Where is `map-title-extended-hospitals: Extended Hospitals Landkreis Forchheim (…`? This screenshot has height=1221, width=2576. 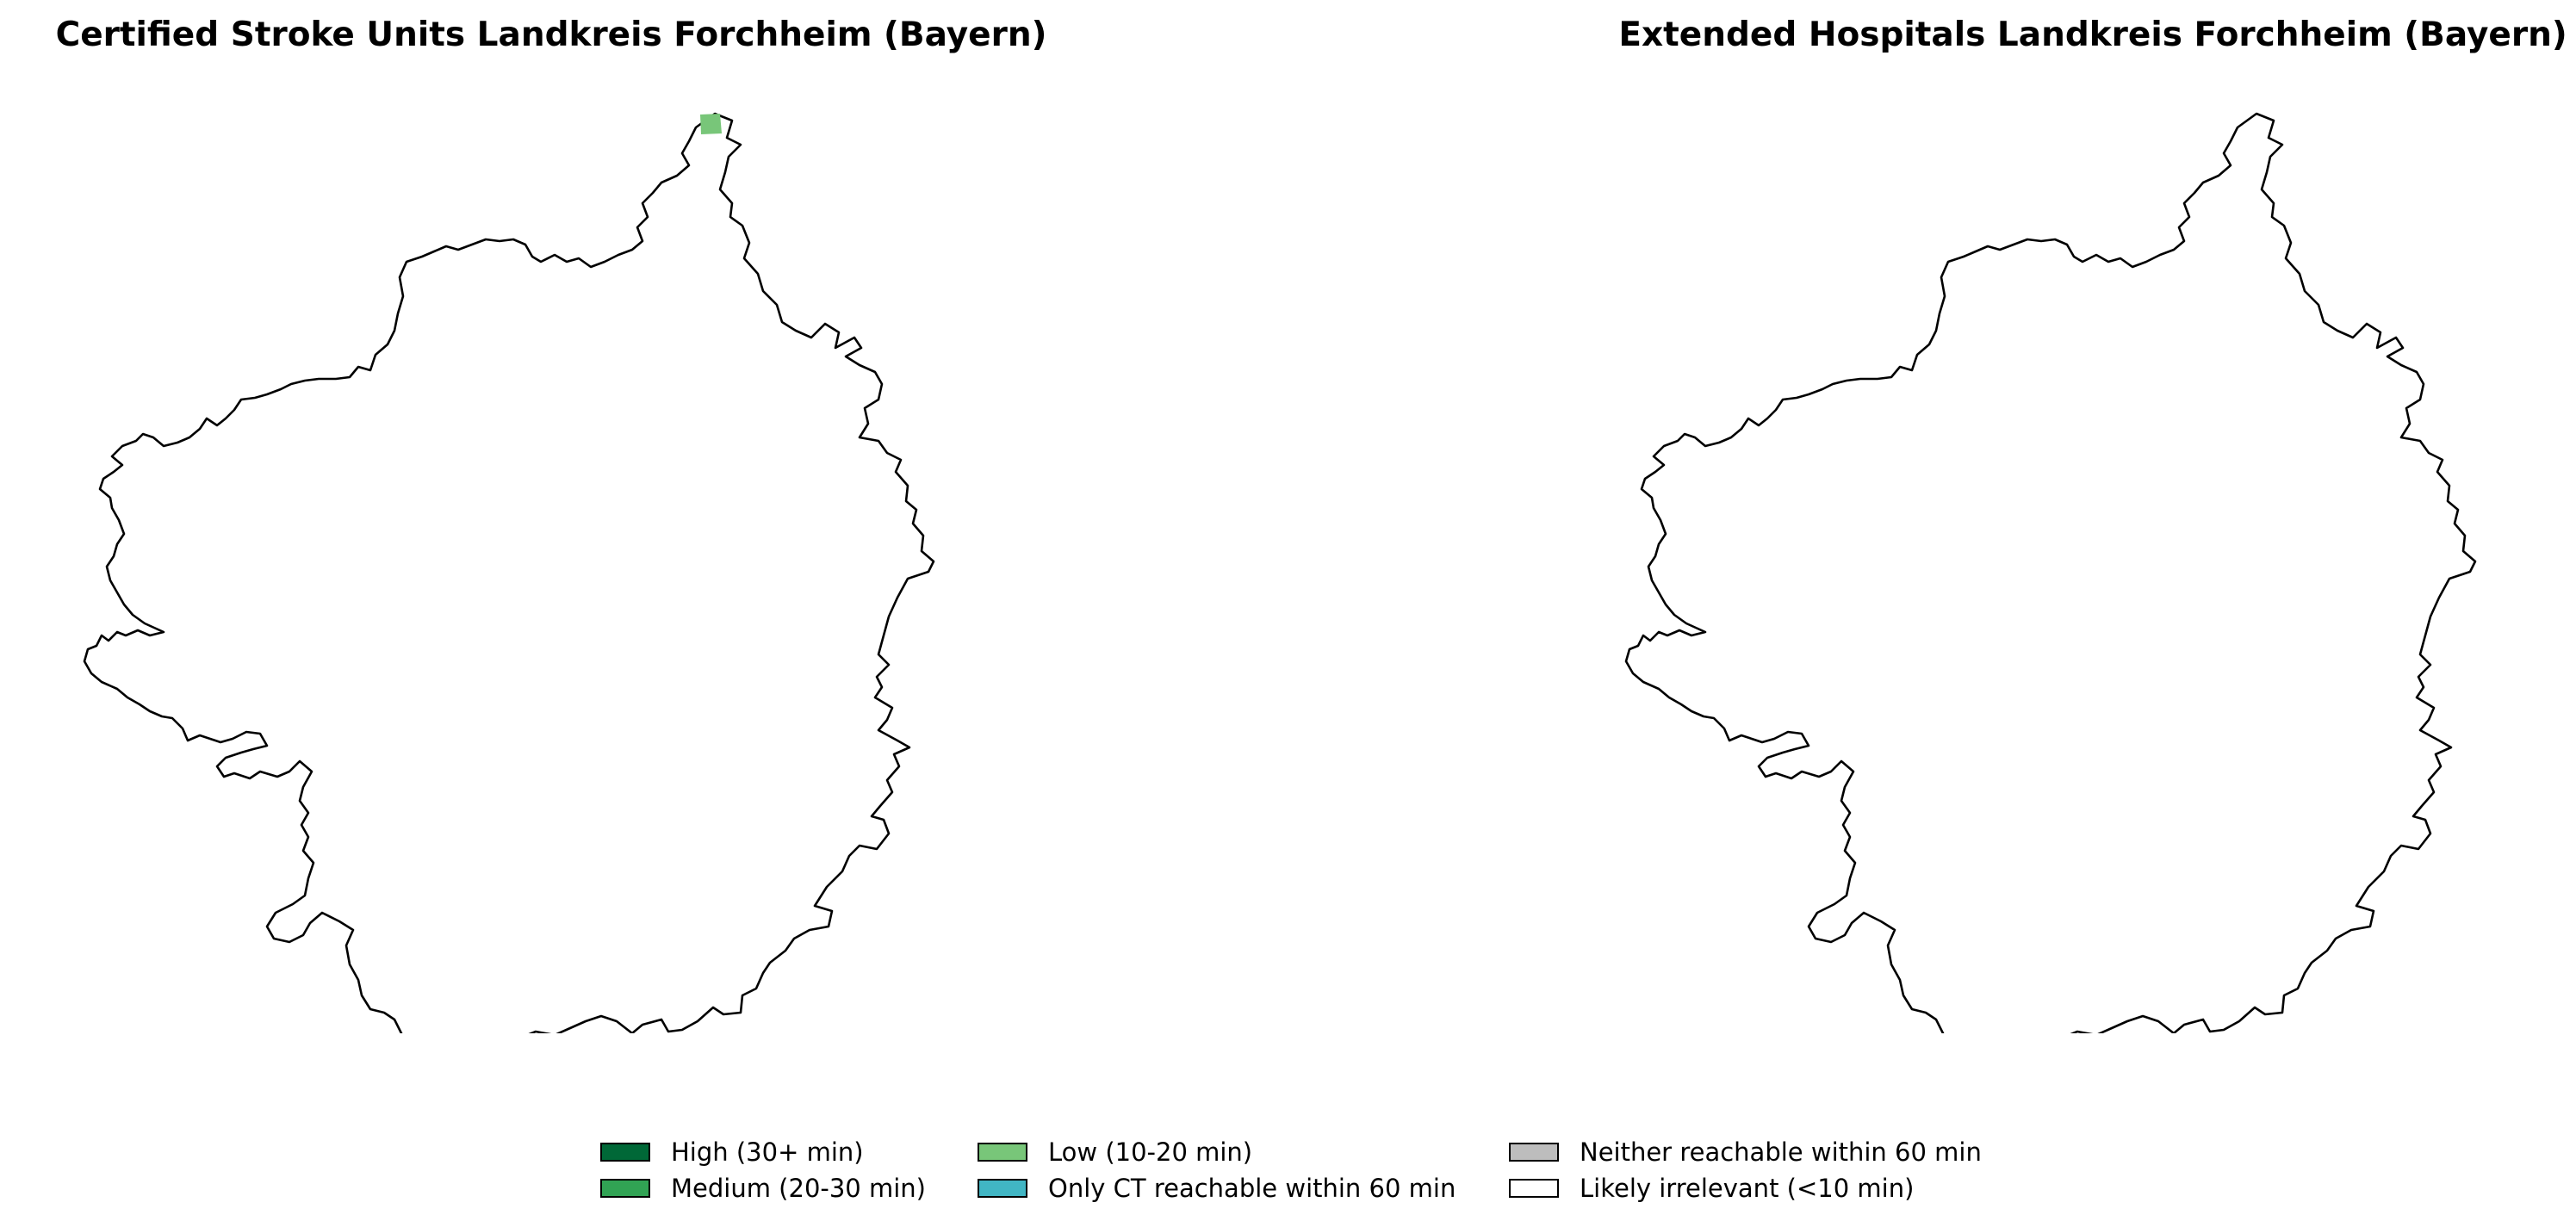 map-title-extended-hospitals: Extended Hospitals Landkreis Forchheim (… is located at coordinates (2092, 34).